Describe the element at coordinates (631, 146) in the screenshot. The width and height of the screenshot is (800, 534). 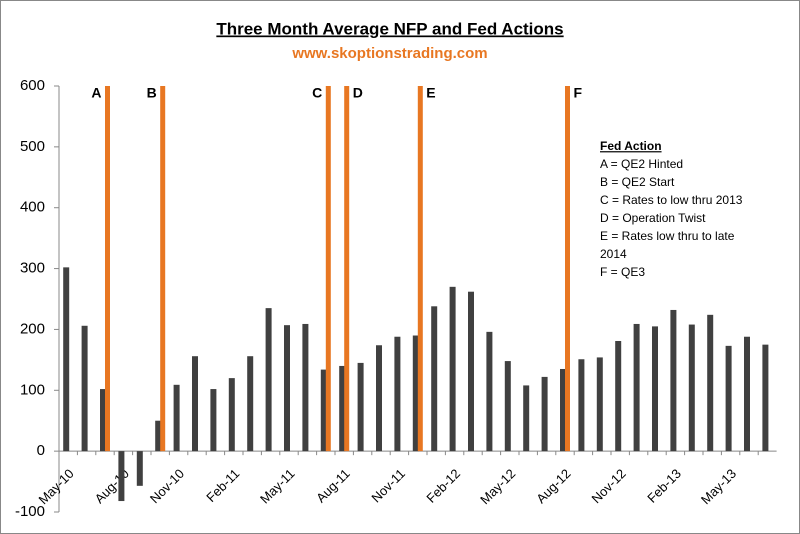
I see `note-title: Fed Action` at that location.